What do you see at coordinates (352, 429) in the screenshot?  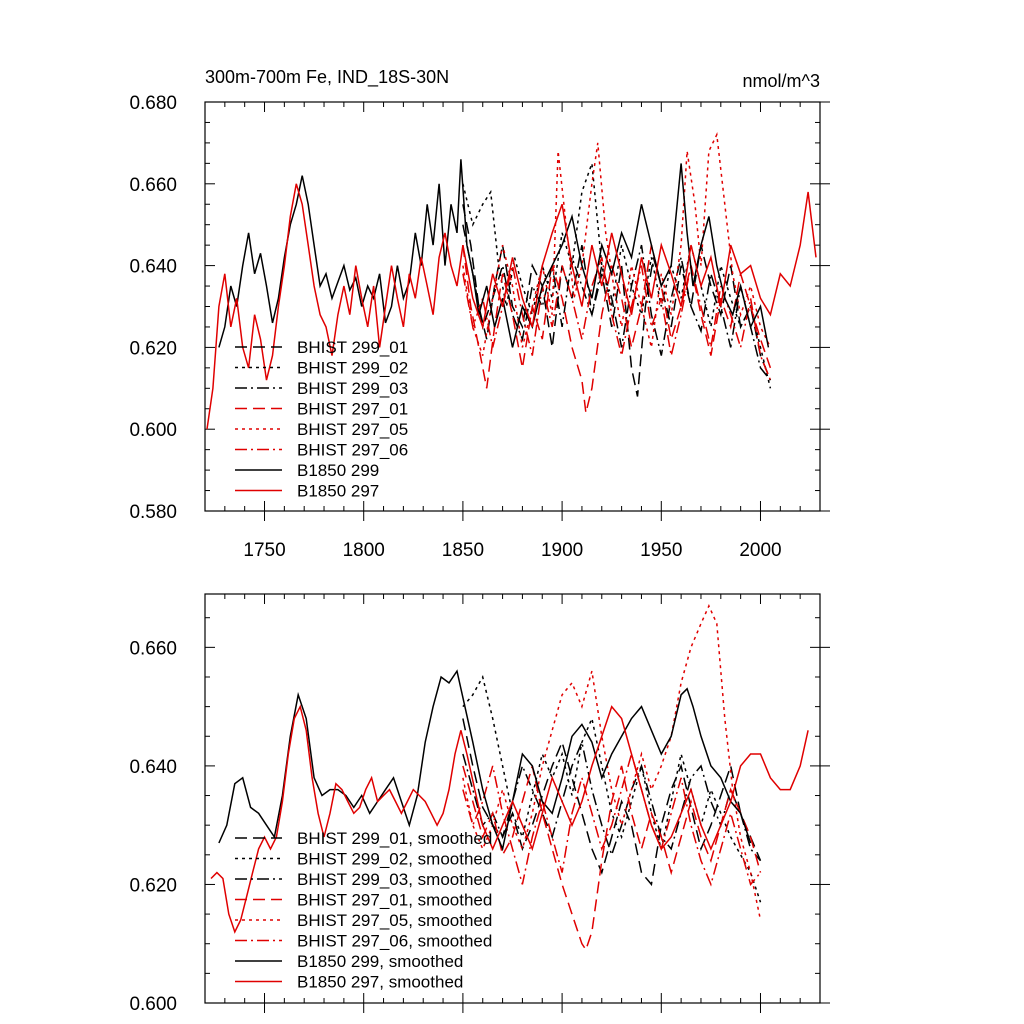 I see `legend-label: BHIST 297_05` at bounding box center [352, 429].